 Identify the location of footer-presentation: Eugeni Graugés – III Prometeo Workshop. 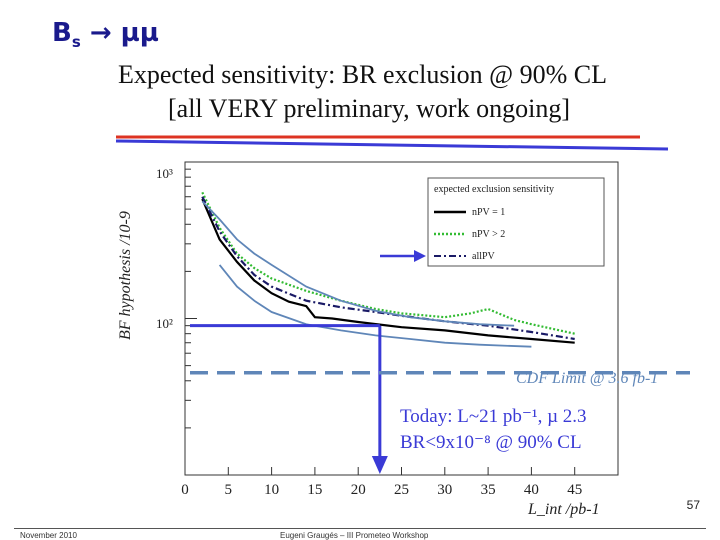
(354, 535).